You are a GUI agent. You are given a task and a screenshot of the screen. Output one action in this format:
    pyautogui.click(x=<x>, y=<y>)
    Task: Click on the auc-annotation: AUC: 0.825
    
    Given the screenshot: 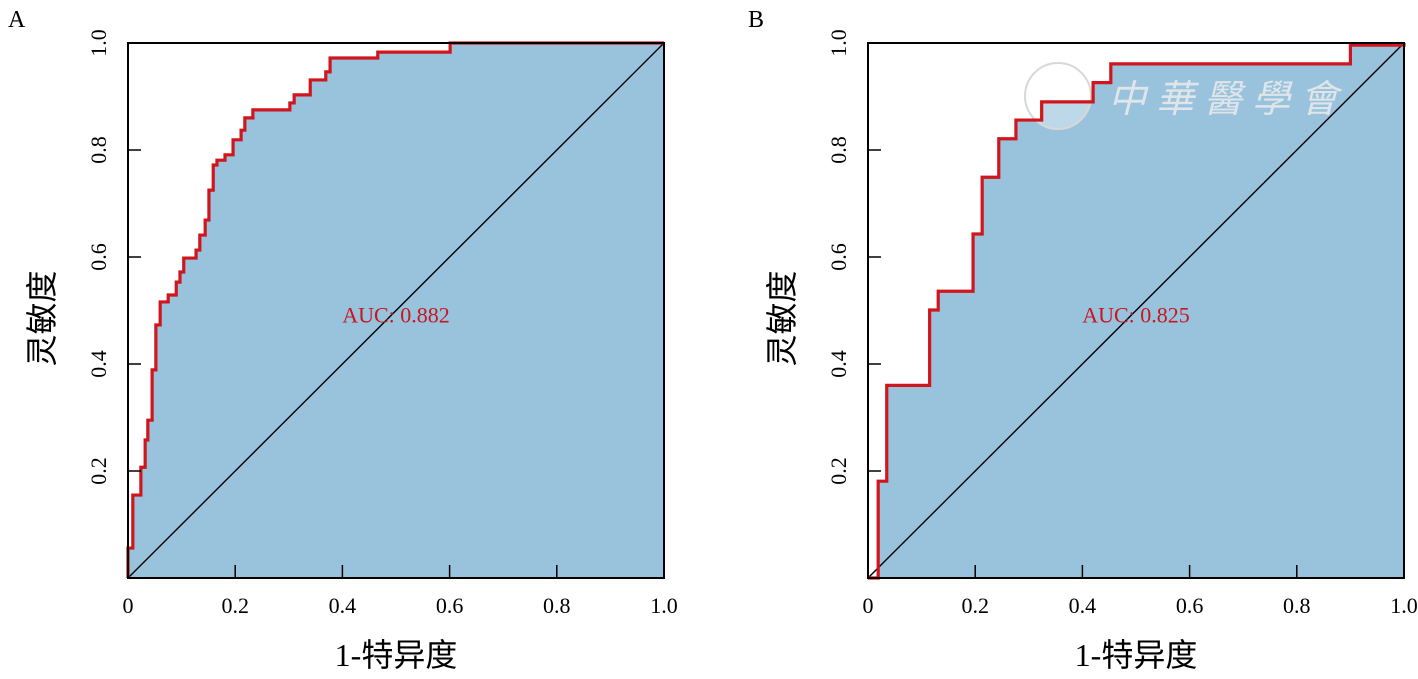 What is the action you would take?
    pyautogui.click(x=1136, y=314)
    